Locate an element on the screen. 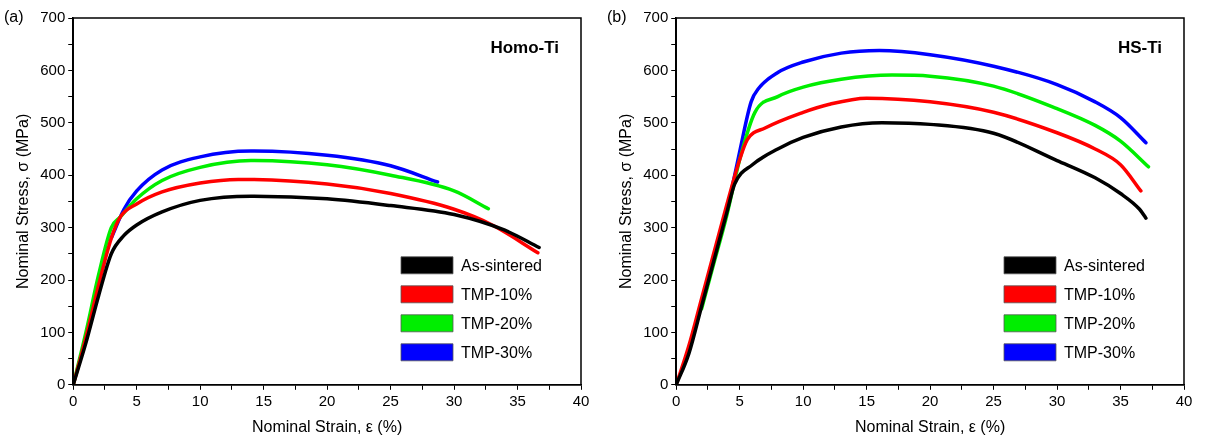 This screenshot has height=443, width=1207. chart-title: (b) is located at coordinates (617, 17).